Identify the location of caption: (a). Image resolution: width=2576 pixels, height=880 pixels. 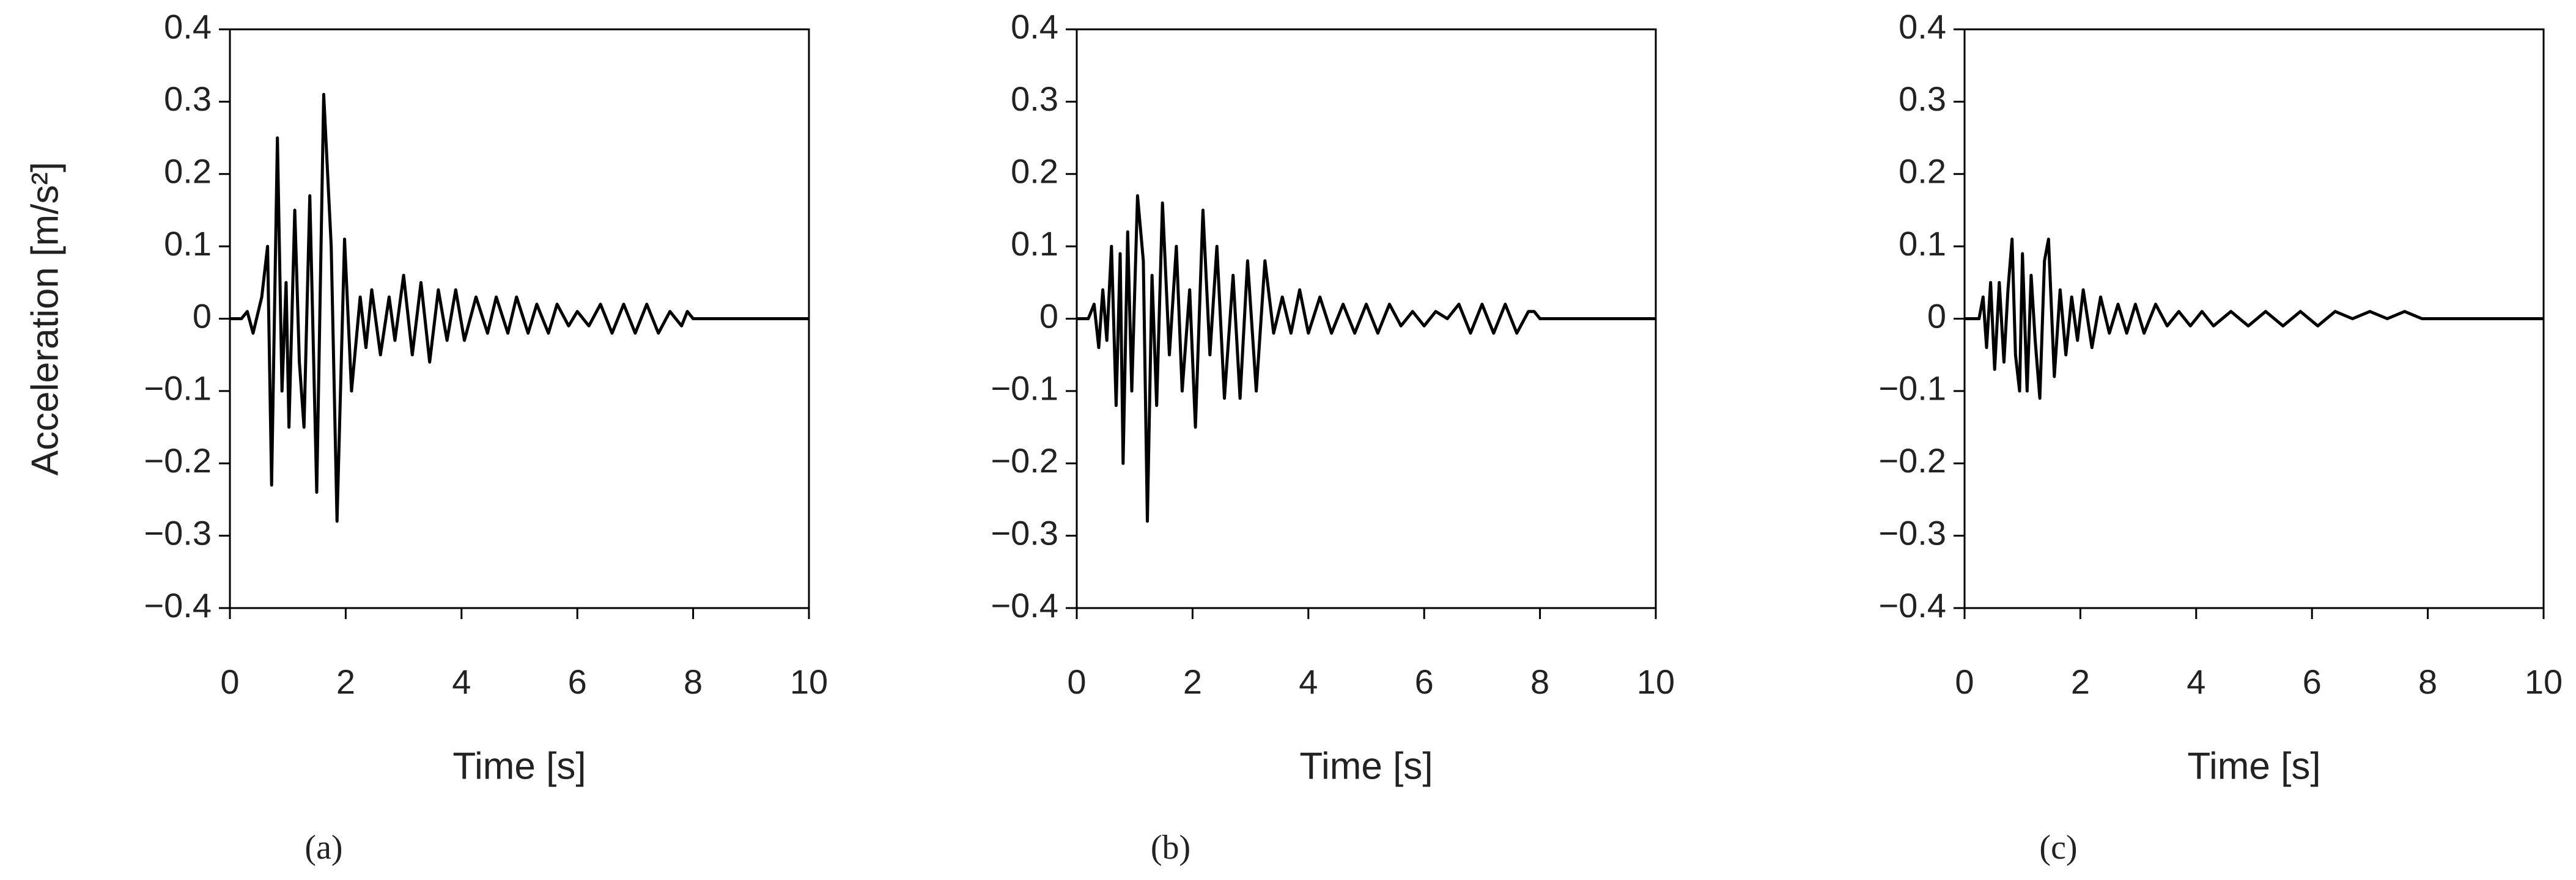
(323, 848).